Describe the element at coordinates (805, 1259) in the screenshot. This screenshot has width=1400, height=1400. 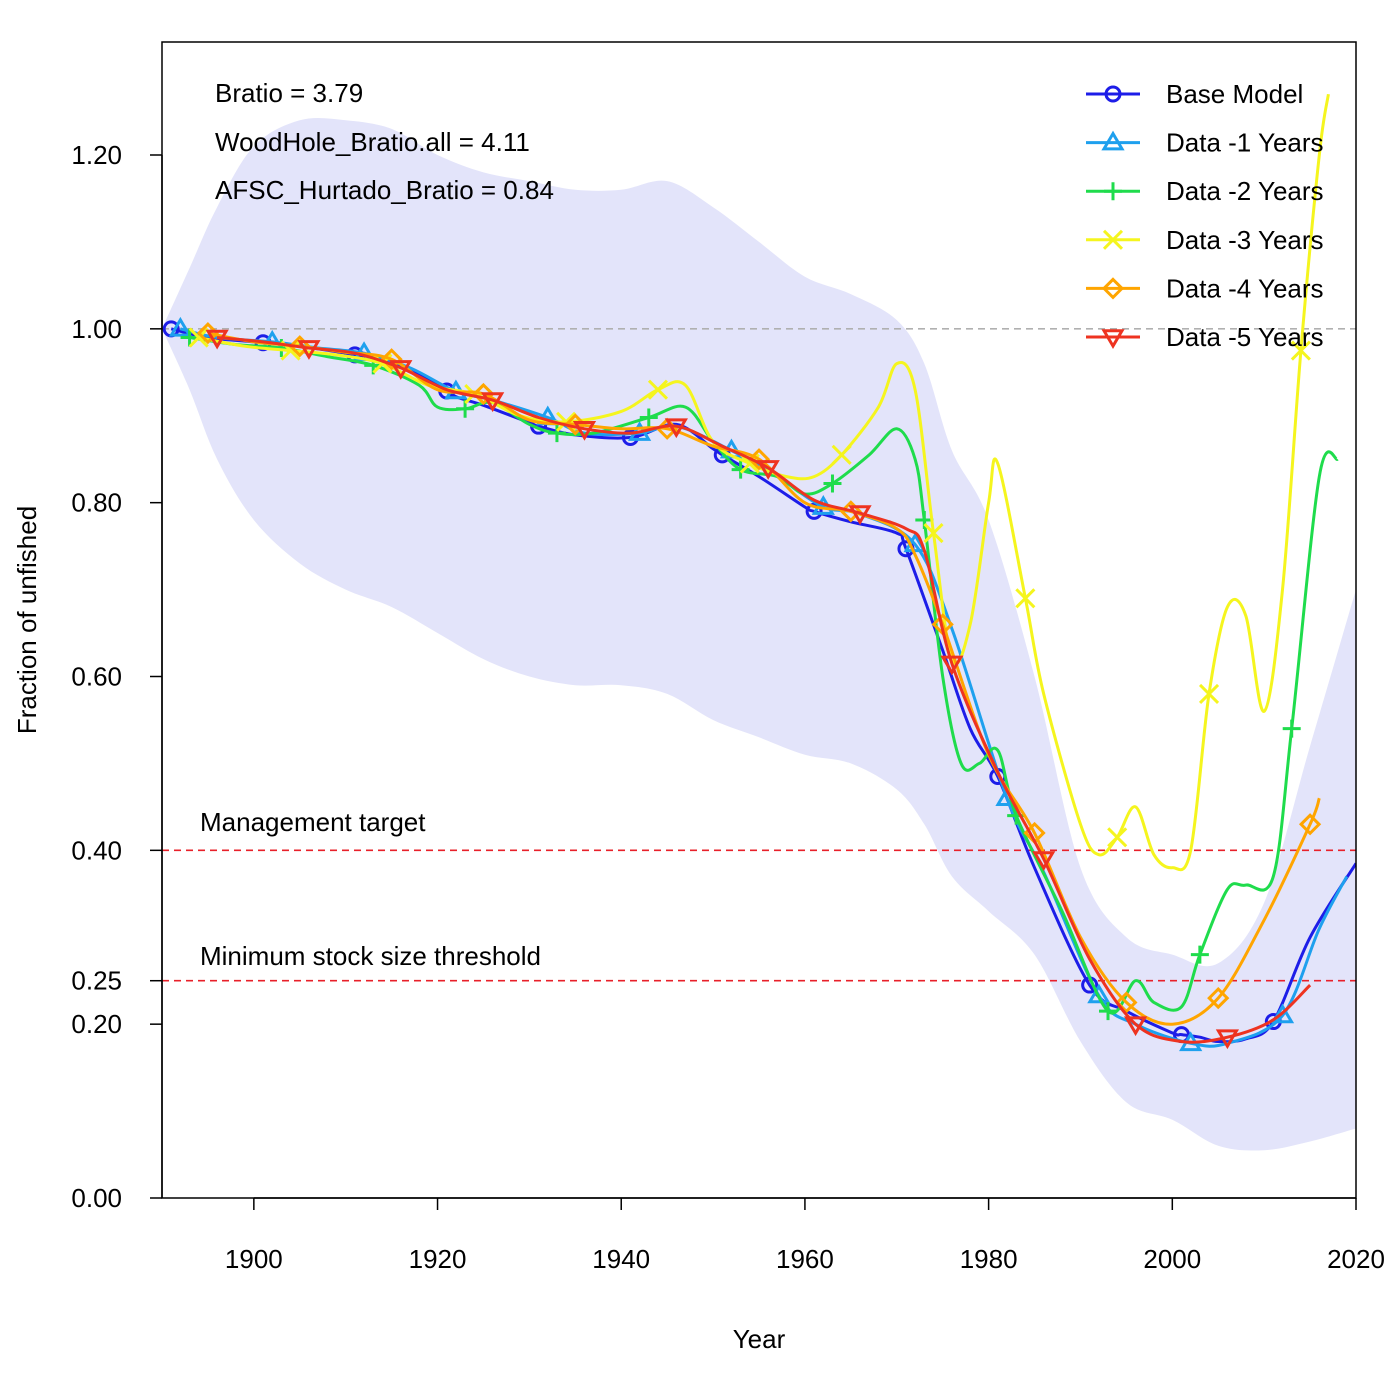
I see `x-tick-label: 1960` at that location.